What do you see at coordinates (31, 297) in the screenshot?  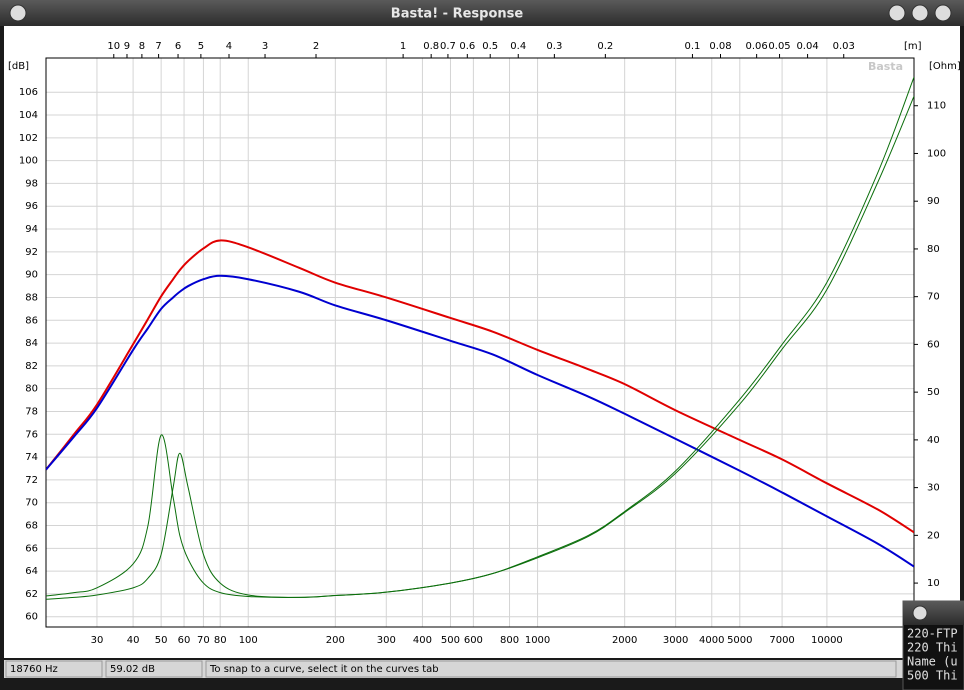 I see `y-tick-label: 88` at bounding box center [31, 297].